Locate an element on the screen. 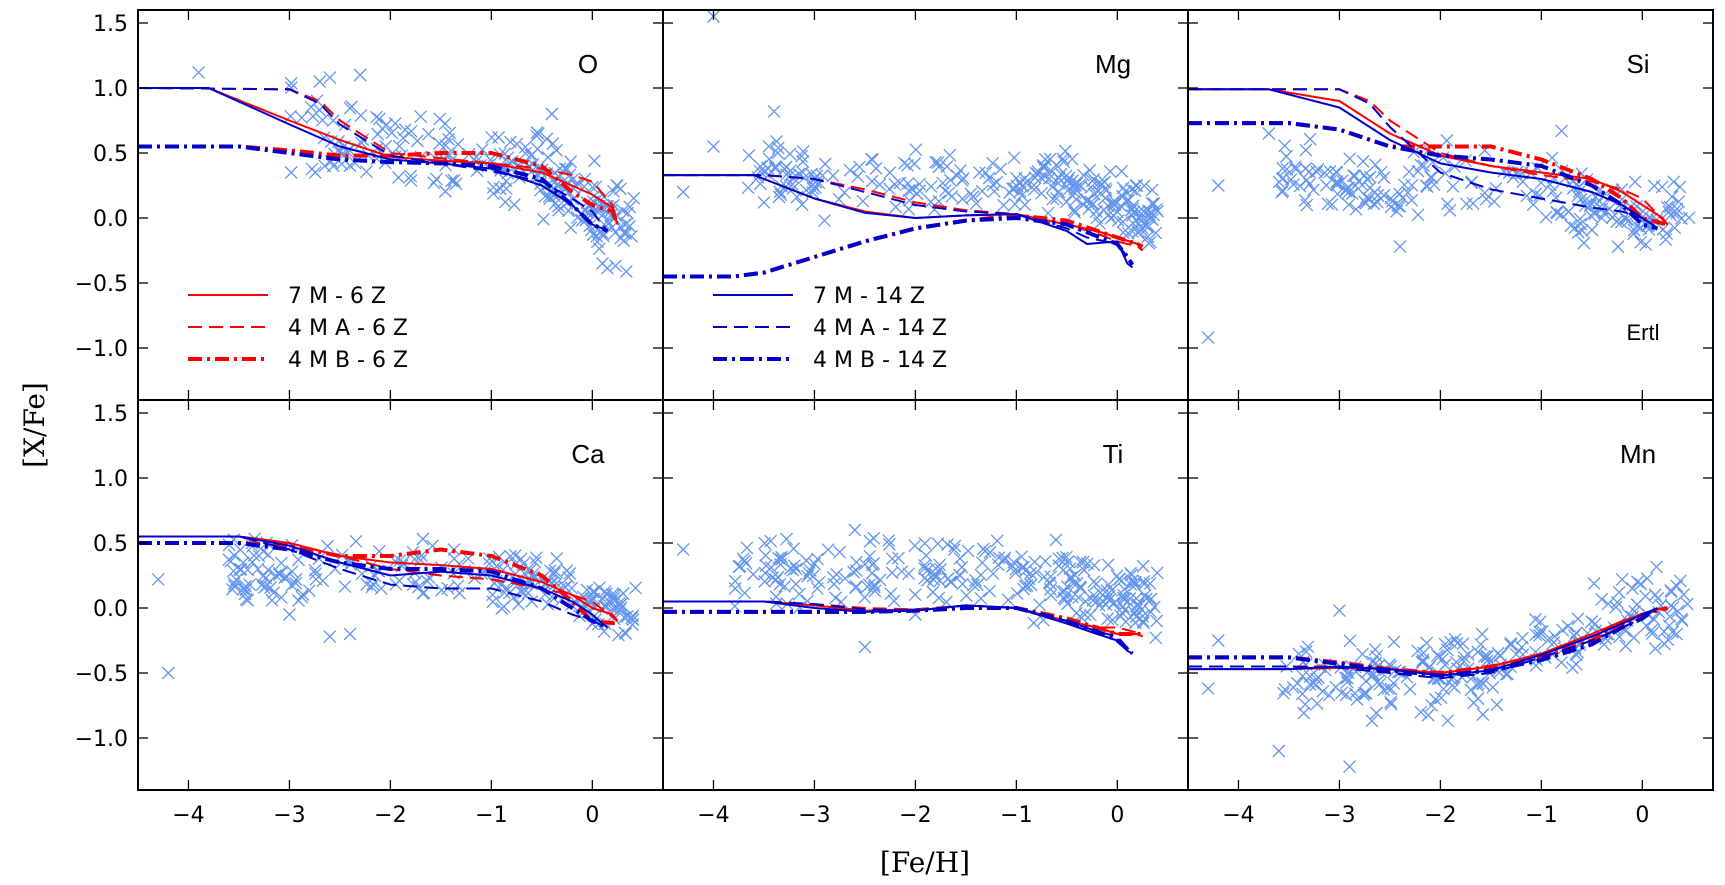 The width and height of the screenshot is (1725, 885). y-tick-label: −1.0 is located at coordinates (101, 739).